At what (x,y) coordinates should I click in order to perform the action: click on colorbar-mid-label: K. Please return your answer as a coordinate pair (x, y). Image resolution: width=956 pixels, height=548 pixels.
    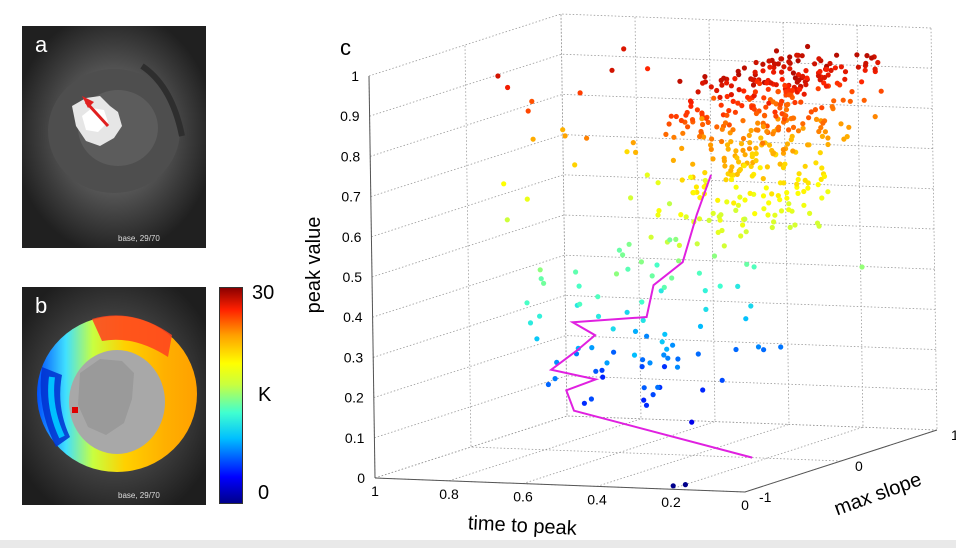
    Looking at the image, I should click on (265, 395).